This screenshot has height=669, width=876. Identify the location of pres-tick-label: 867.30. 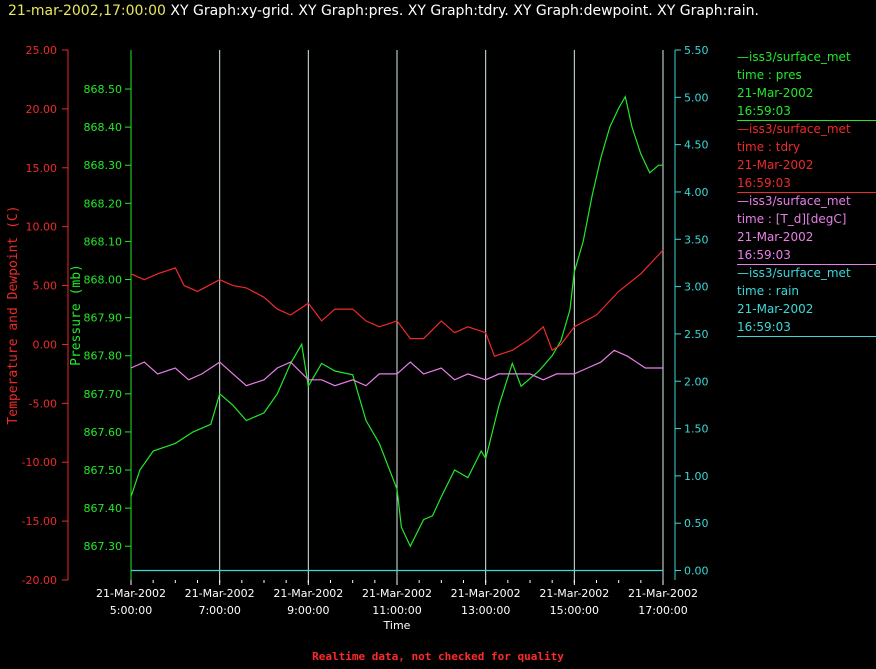
(103, 546).